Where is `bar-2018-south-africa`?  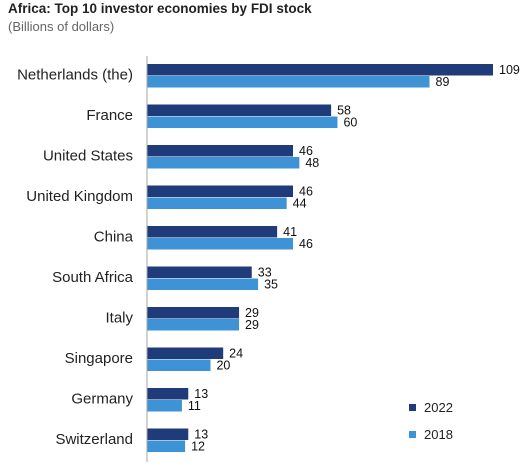 bar-2018-south-africa is located at coordinates (203, 284).